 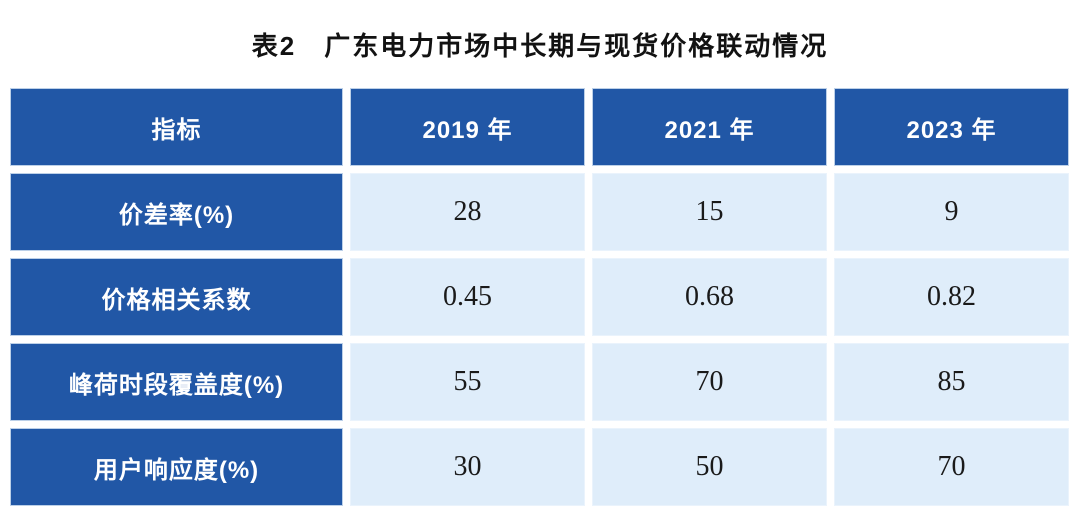 What do you see at coordinates (951, 382) in the screenshot?
I see `table-cell: 85` at bounding box center [951, 382].